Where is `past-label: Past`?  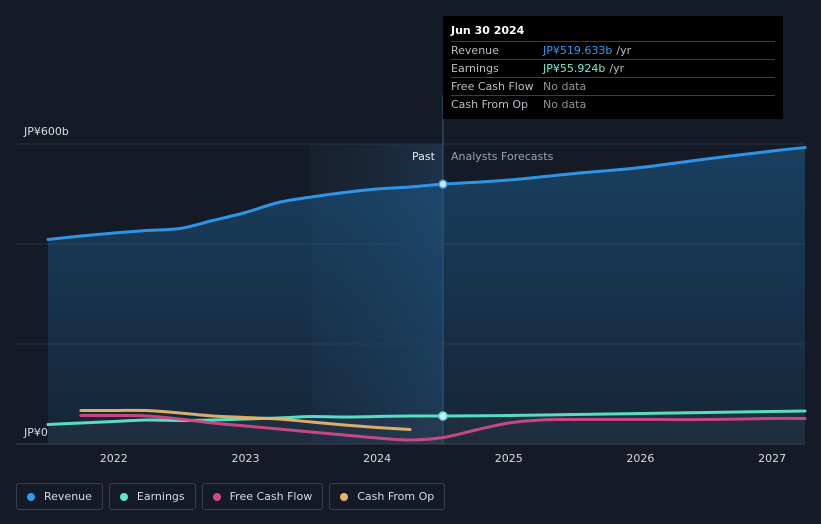
past-label: Past is located at coordinates (424, 156).